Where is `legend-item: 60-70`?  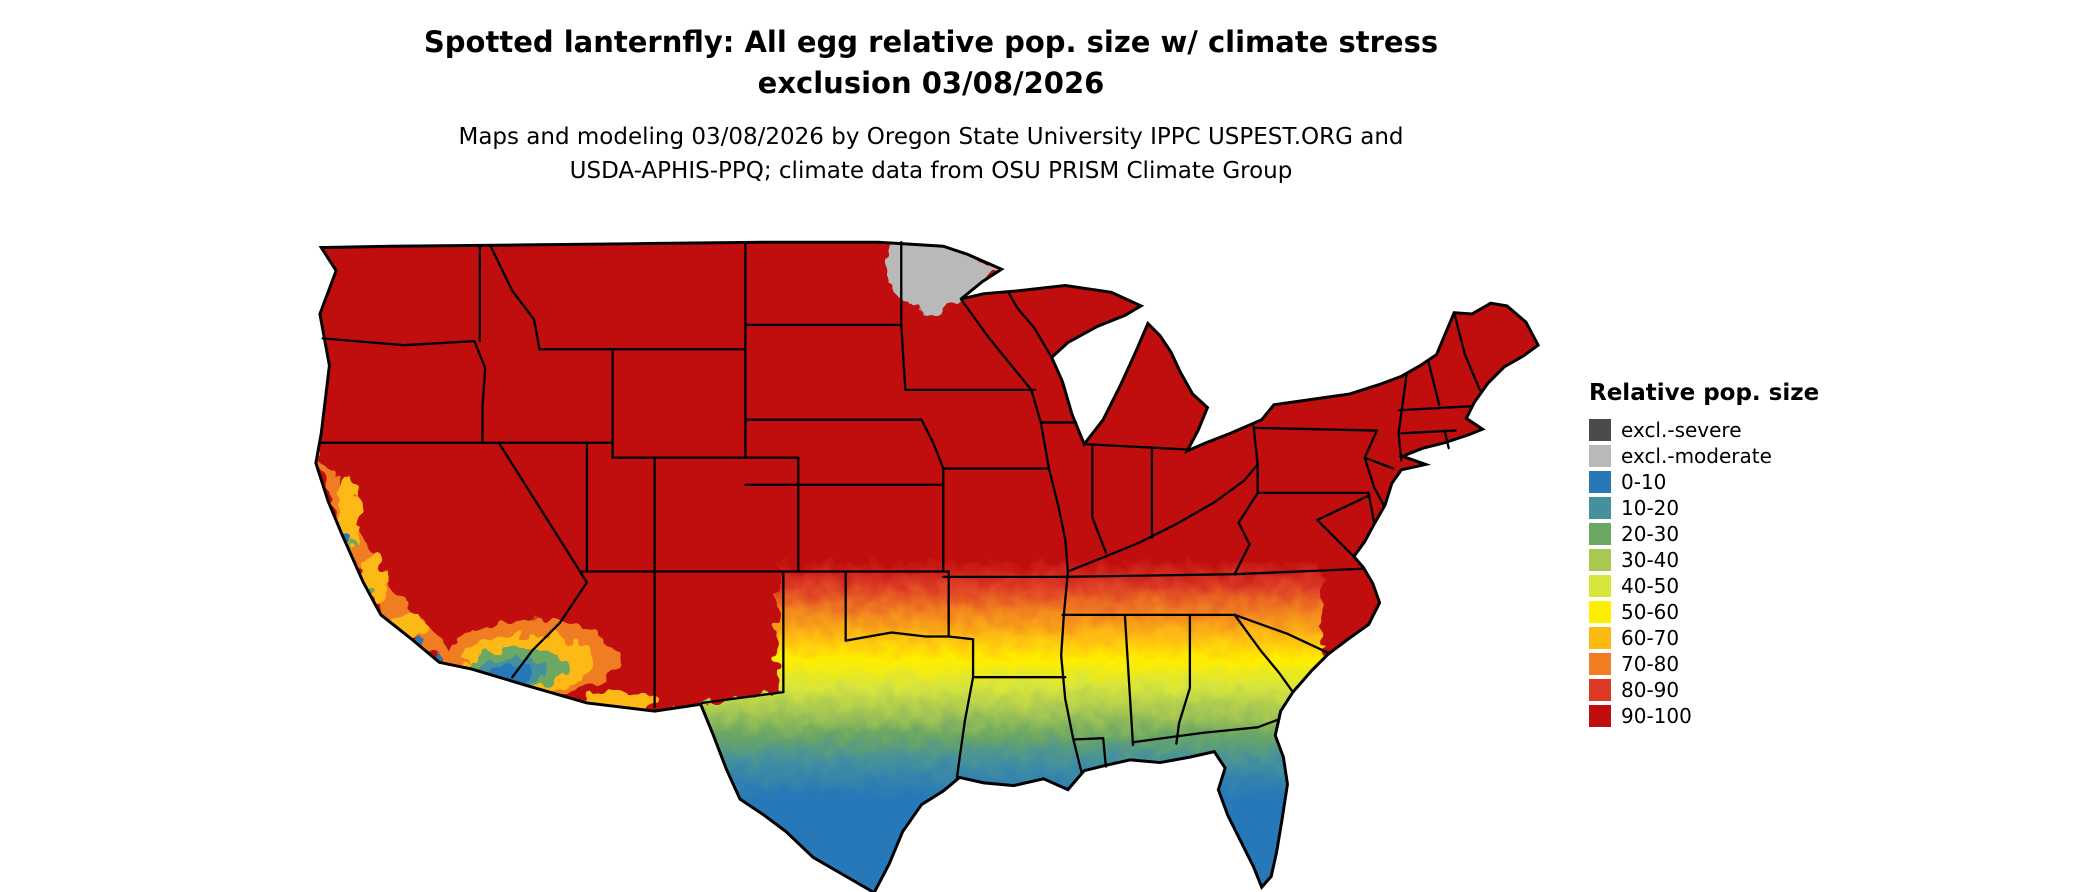
legend-item: 60-70 is located at coordinates (1704, 638).